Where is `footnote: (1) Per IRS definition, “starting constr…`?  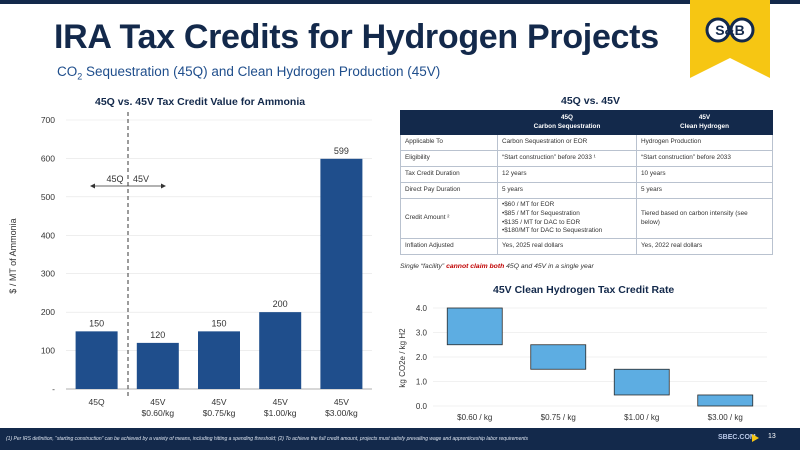
footnote: (1) Per IRS definition, “starting constr… is located at coordinates (267, 439).